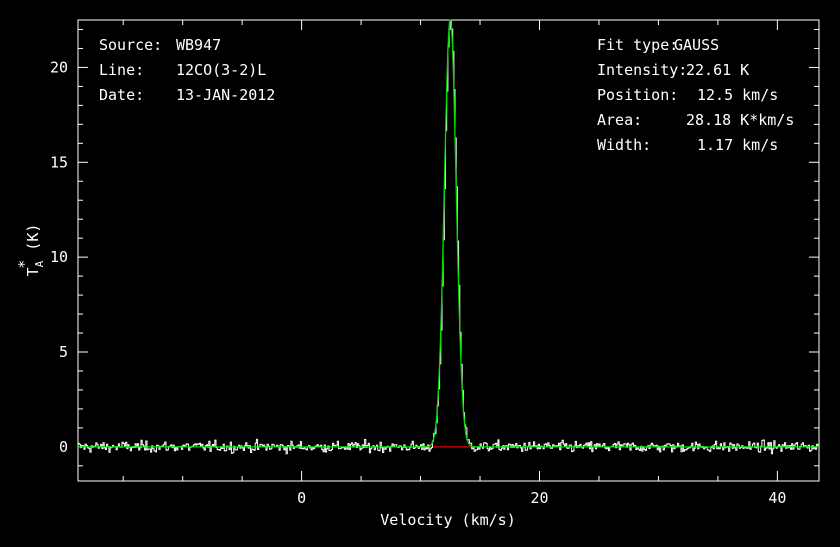 The image size is (840, 547). Describe the element at coordinates (131, 45) in the screenshot. I see `source-label: Source:` at that location.